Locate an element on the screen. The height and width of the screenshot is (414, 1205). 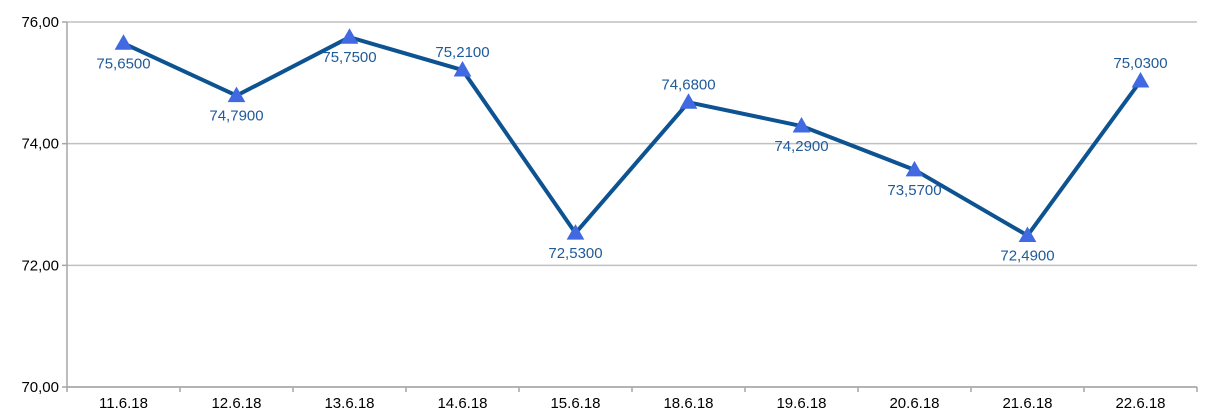
x-tick-label: 13.6.18 is located at coordinates (349, 403).